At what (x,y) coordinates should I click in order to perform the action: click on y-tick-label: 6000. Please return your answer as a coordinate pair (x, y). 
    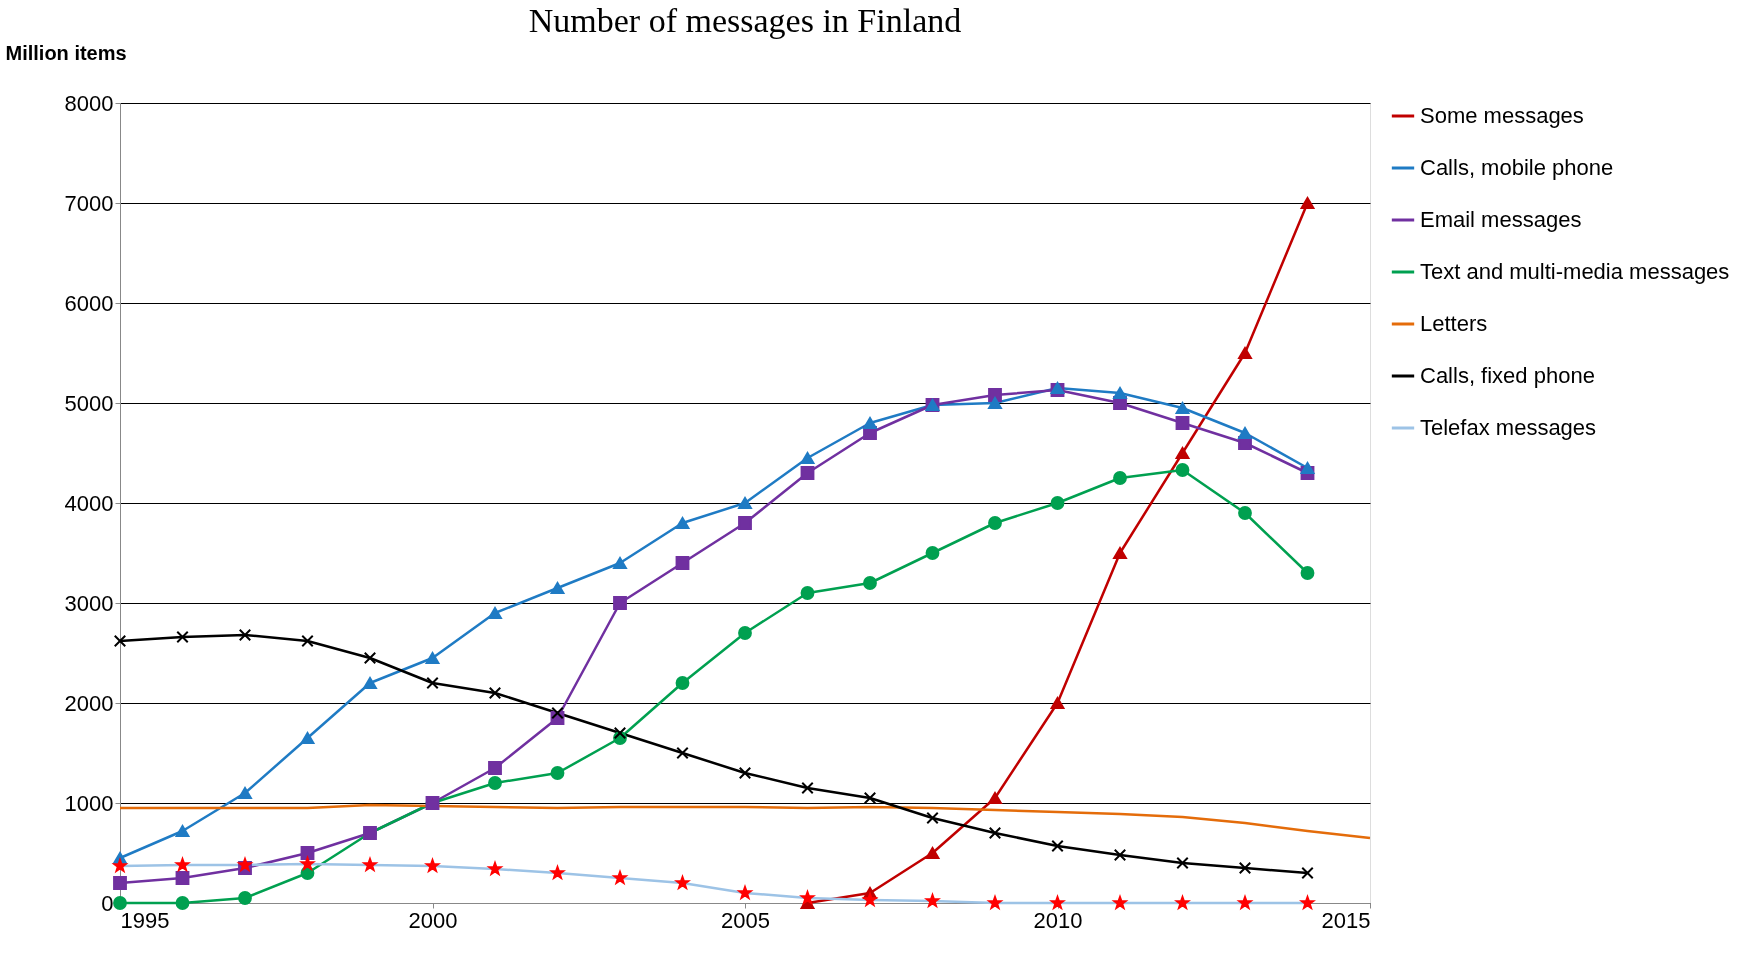
    Looking at the image, I should click on (89, 303).